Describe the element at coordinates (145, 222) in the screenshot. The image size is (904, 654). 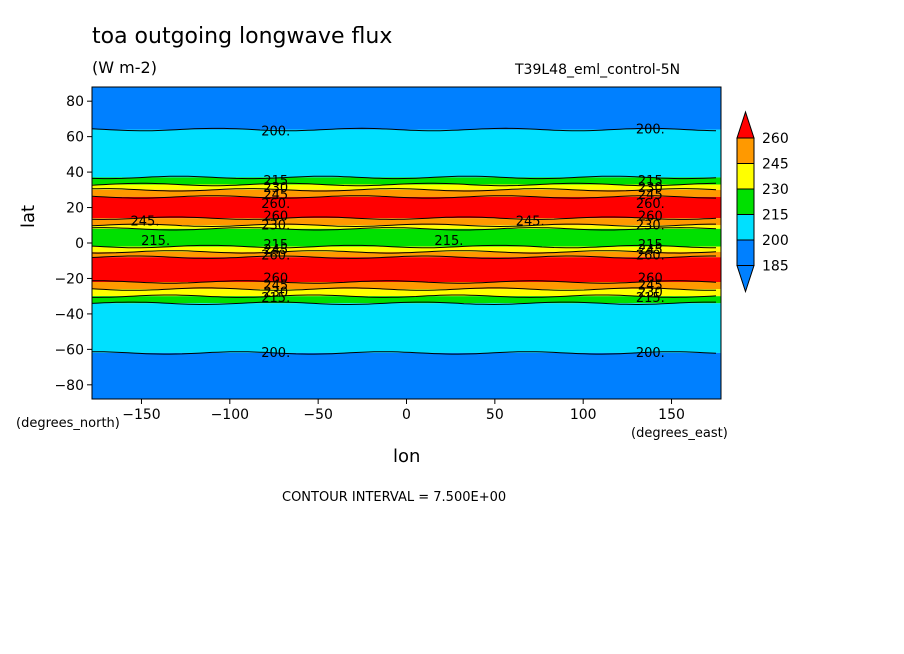
I see `contour-label-6: 245.` at that location.